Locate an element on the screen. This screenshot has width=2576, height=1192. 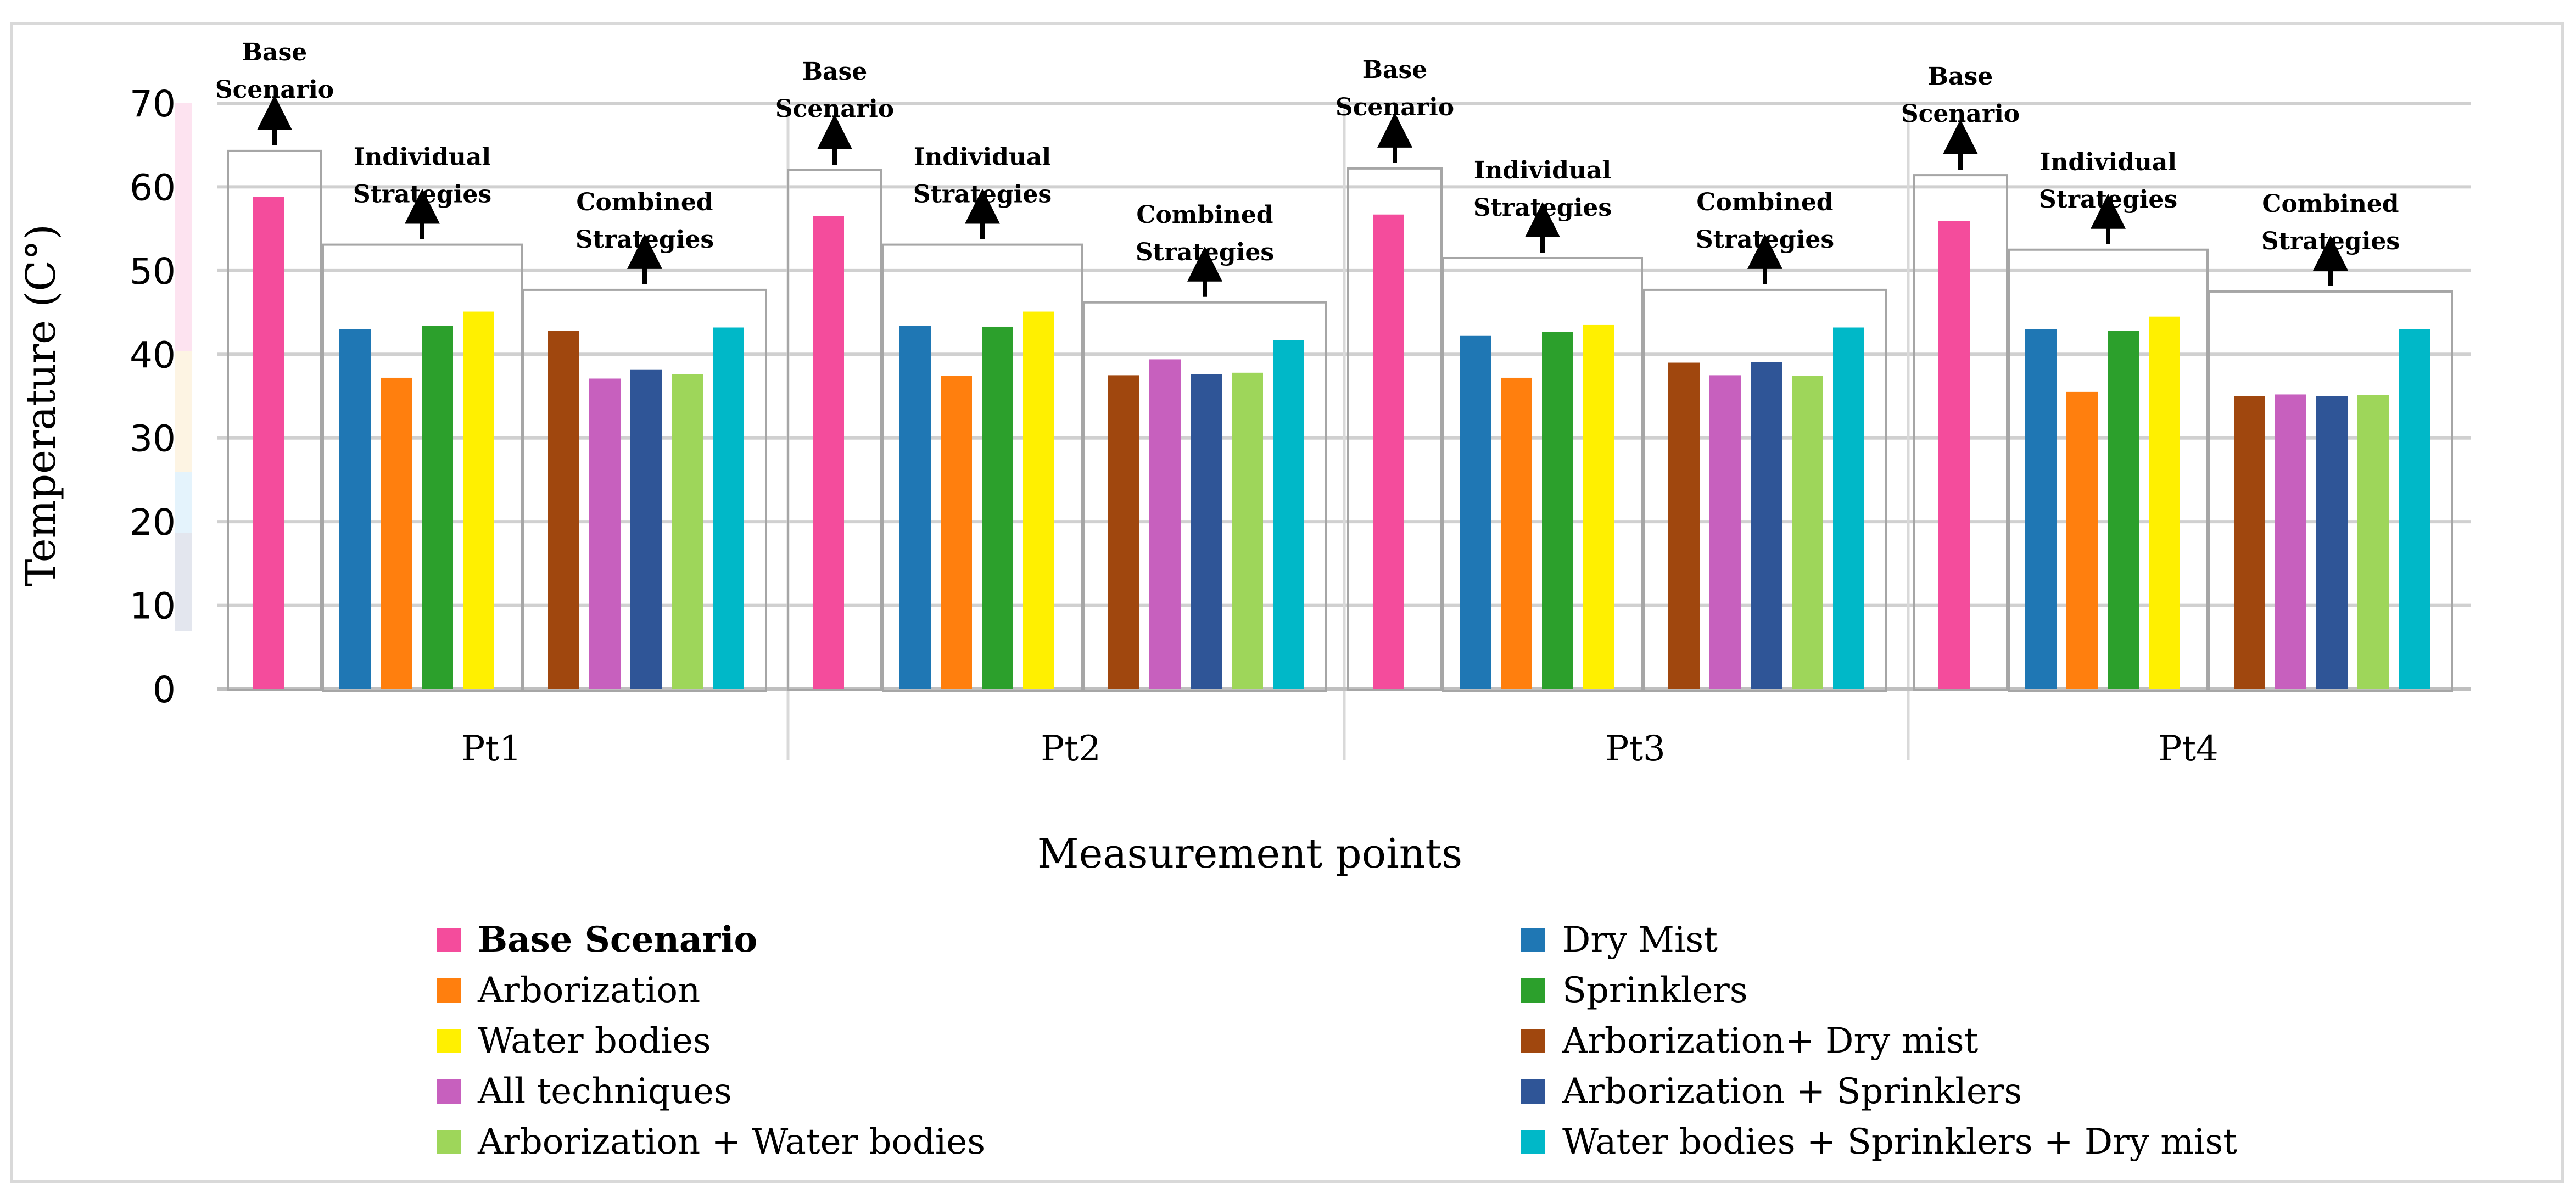
x-tick-label: Pt2 is located at coordinates (1071, 749).